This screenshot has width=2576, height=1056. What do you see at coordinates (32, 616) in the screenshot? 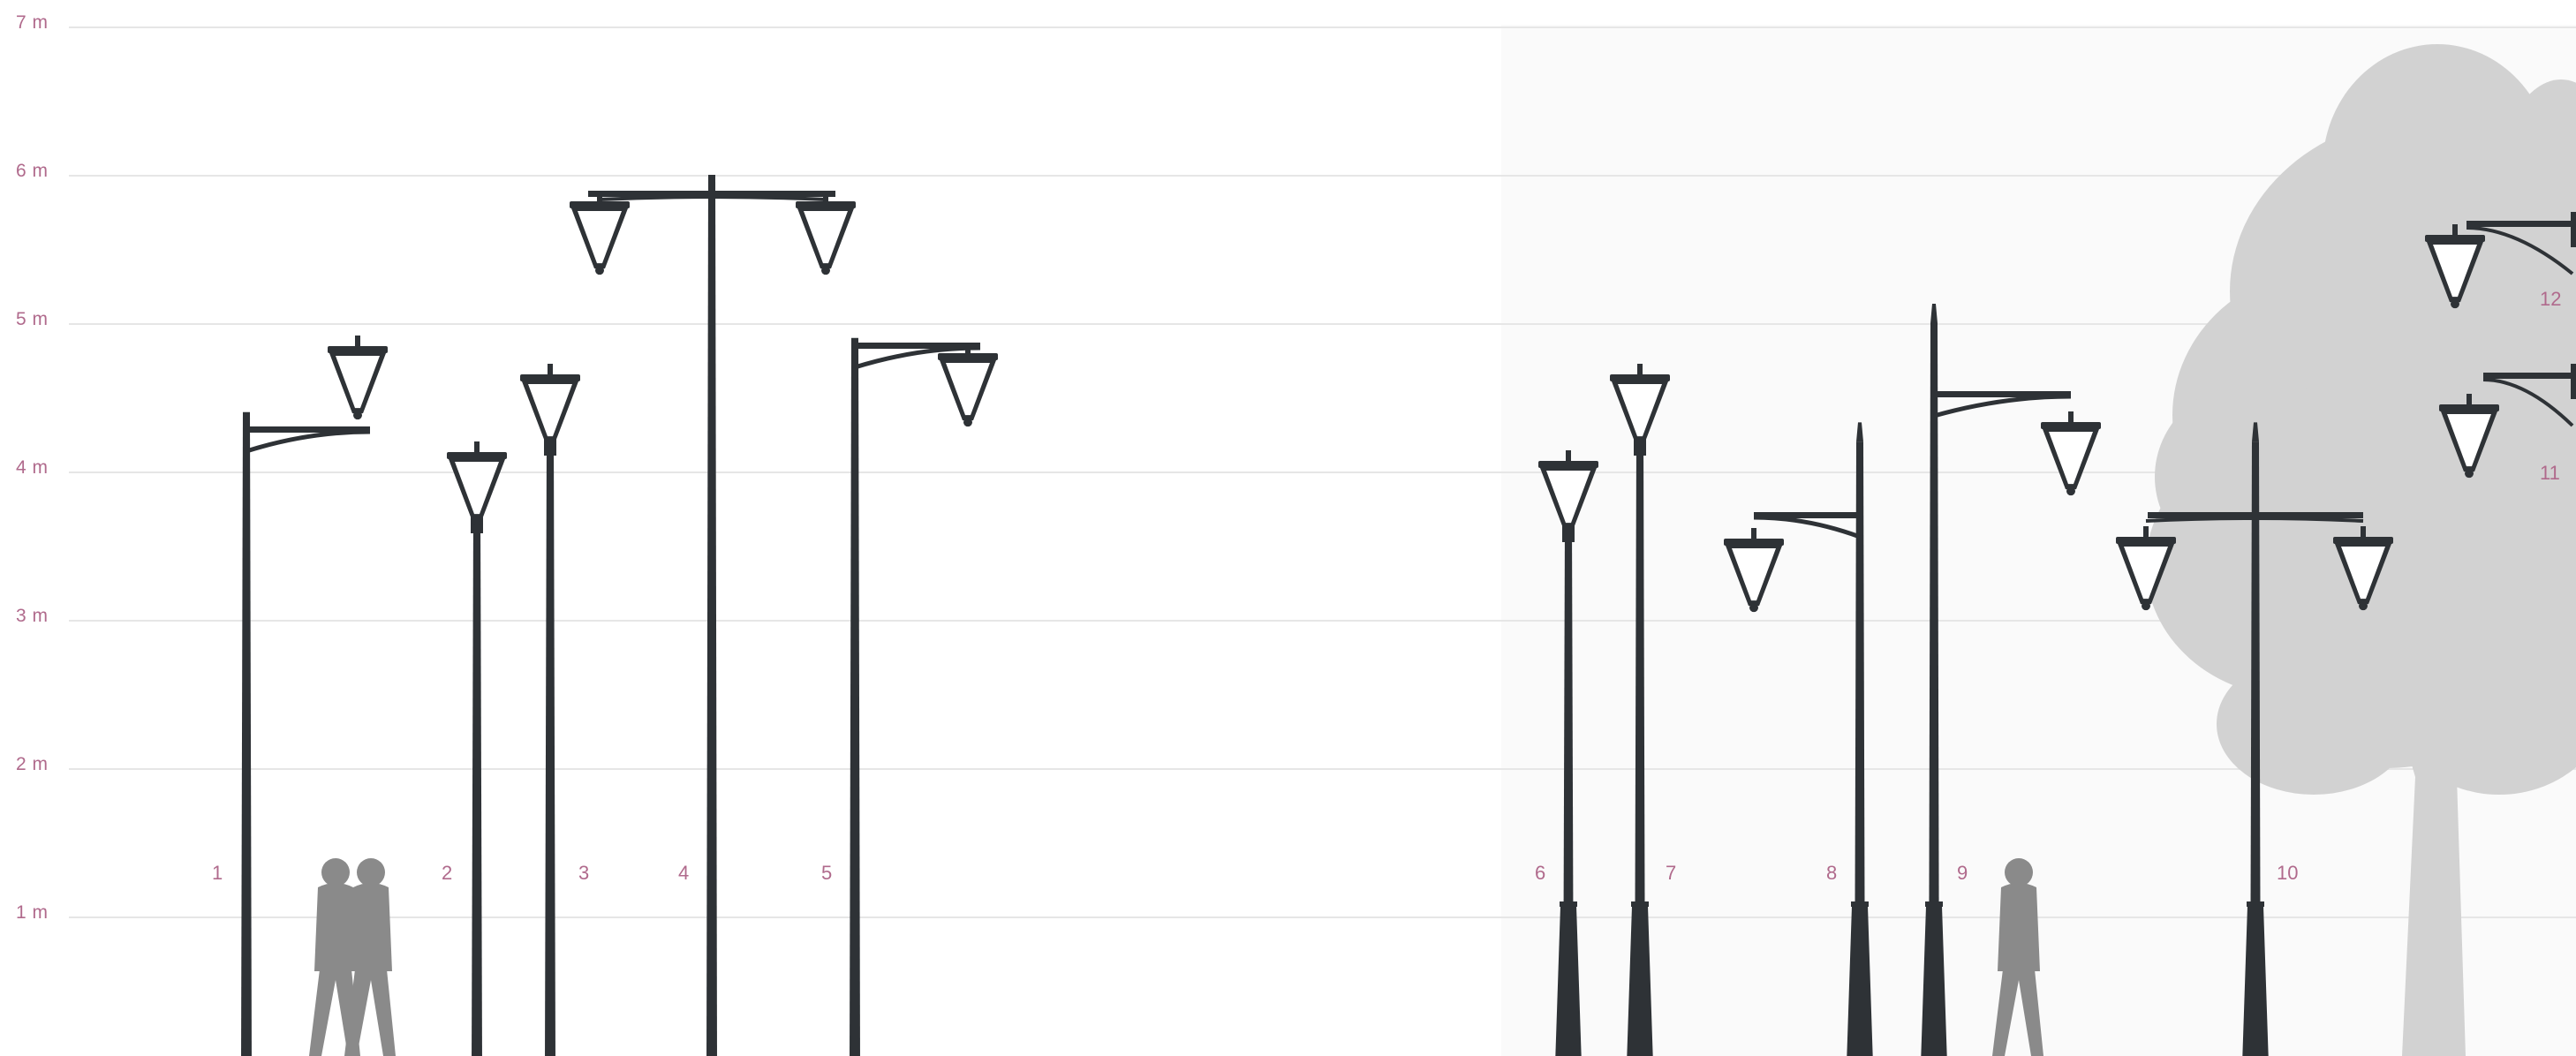
I see `height-label: 3 m` at bounding box center [32, 616].